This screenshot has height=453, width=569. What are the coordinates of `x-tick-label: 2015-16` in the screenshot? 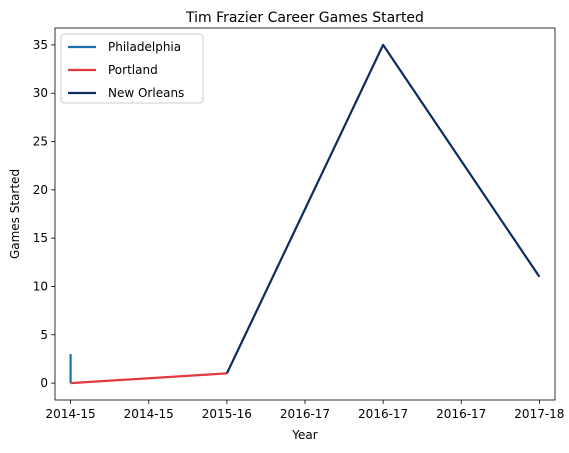 It's located at (227, 414).